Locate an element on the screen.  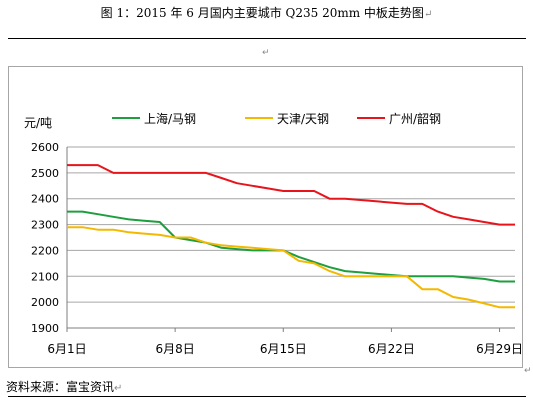
y-tick-label: 2600 is located at coordinates (45, 147).